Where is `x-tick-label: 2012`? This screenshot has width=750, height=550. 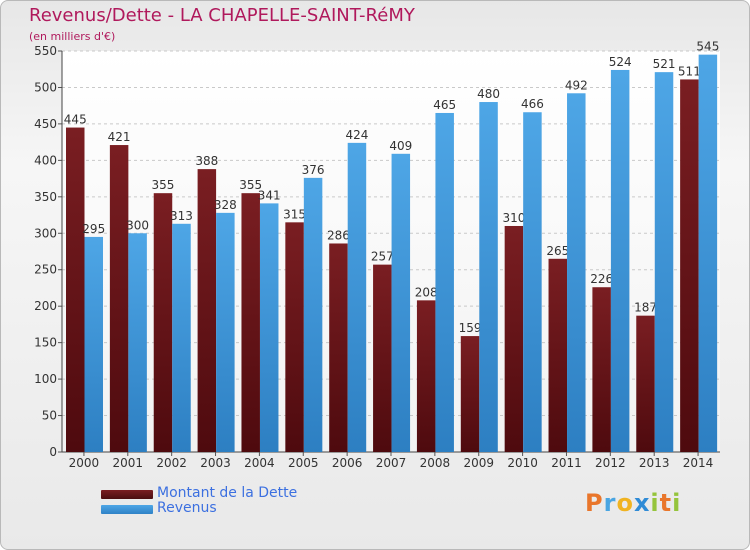
x-tick-label: 2012 is located at coordinates (610, 463).